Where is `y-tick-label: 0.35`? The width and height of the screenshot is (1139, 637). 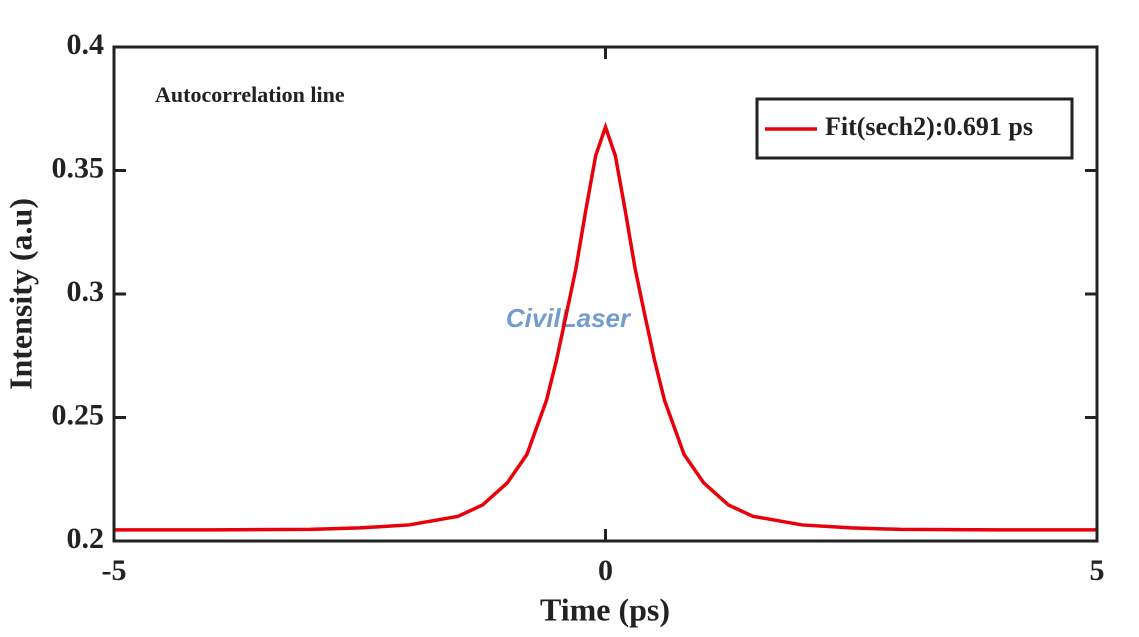 y-tick-label: 0.35 is located at coordinates (78, 167).